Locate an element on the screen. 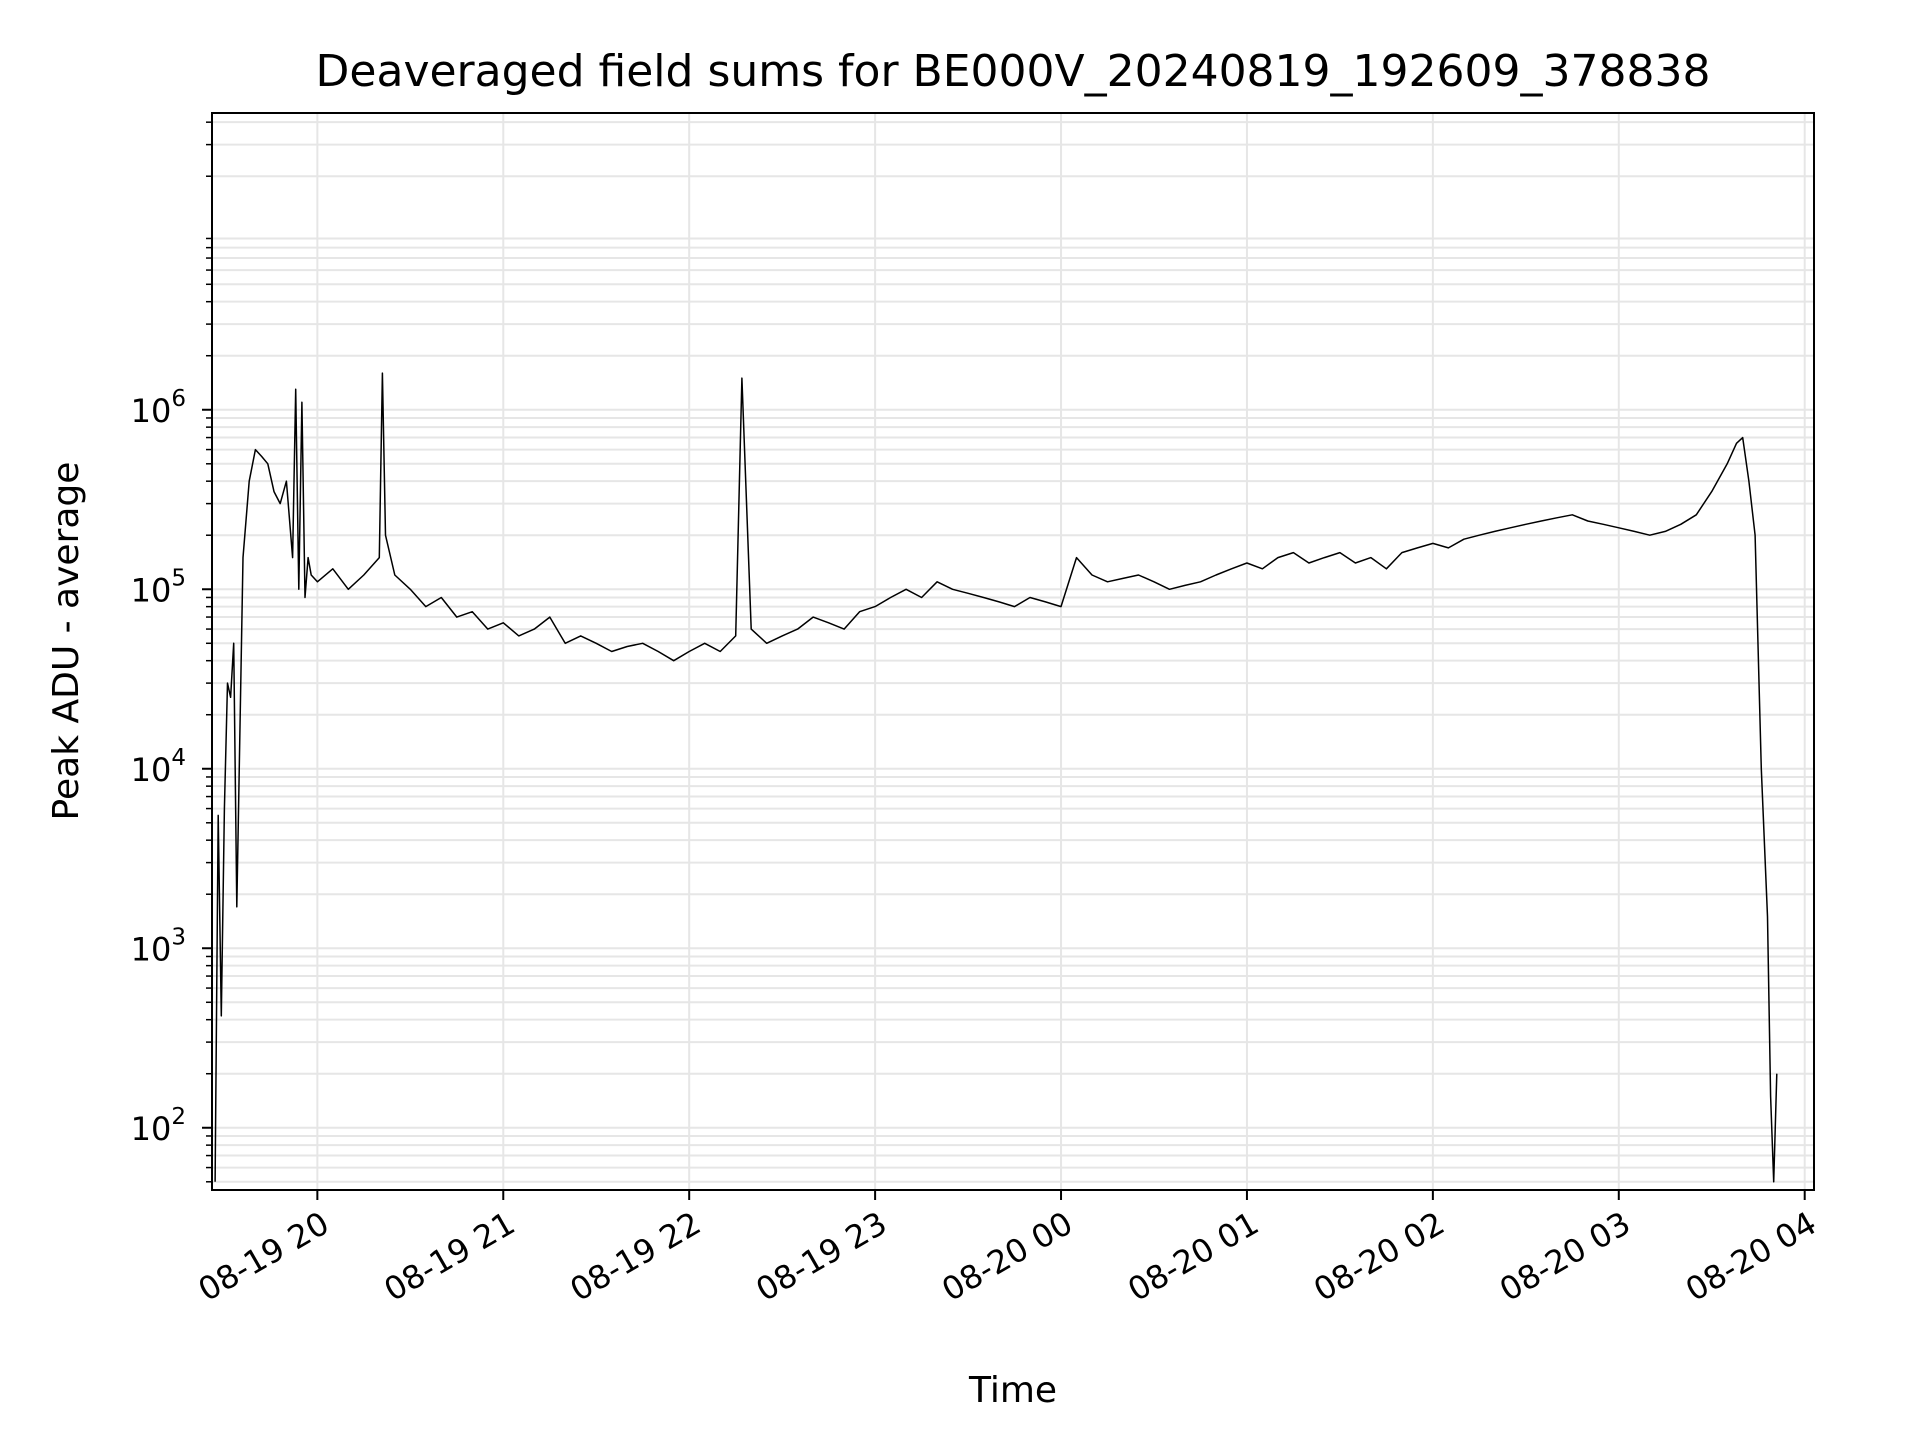 The height and width of the screenshot is (1440, 1920). y-tick-label: 10² is located at coordinates (158, 1126).